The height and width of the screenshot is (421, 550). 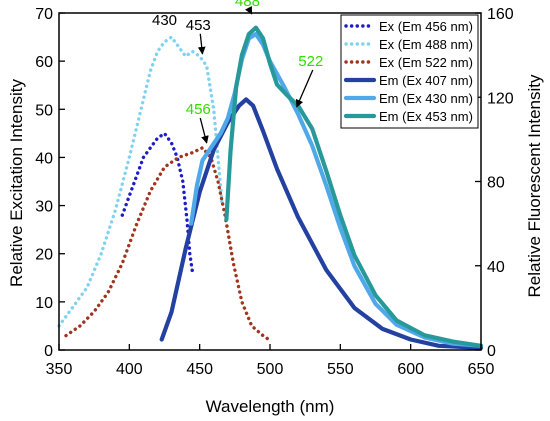 I want to click on y-axis-left-title: Relative Excitation Intensity, so click(x=16, y=183).